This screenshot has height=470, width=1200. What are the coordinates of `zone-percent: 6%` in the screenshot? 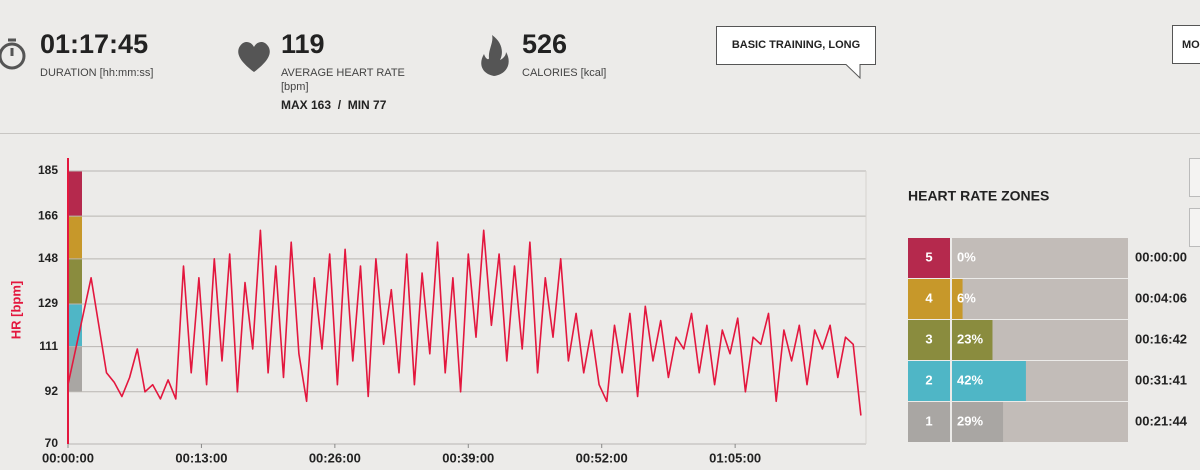 It's located at (966, 297).